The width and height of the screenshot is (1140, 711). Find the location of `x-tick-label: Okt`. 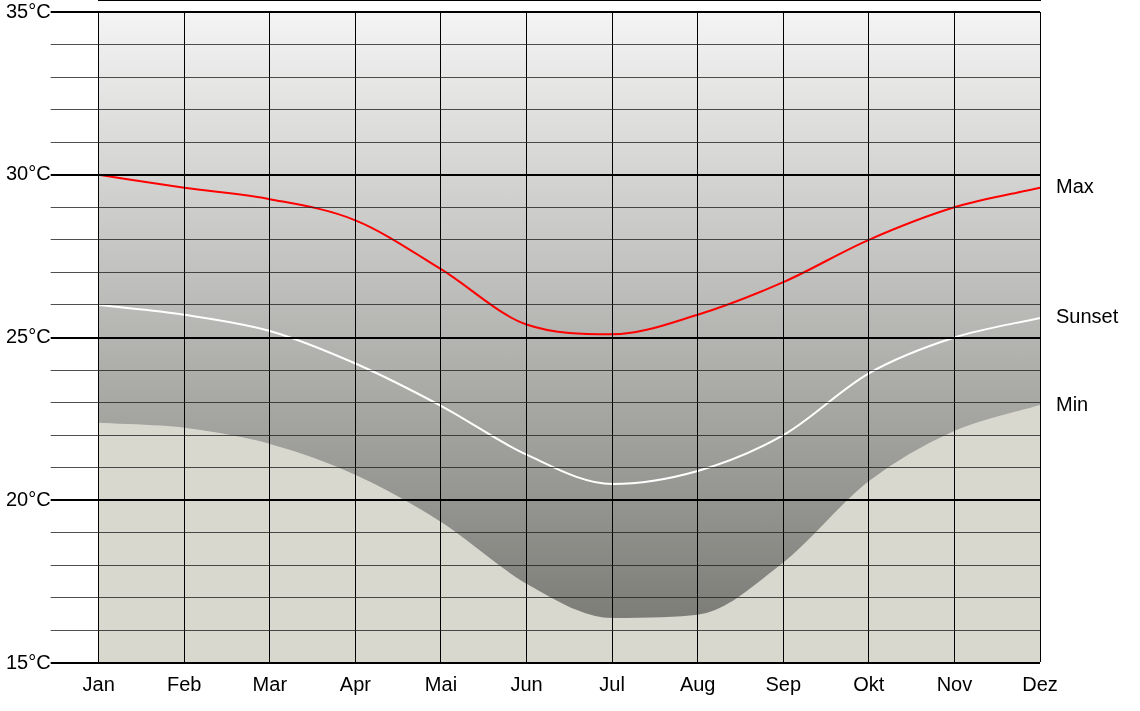

x-tick-label: Okt is located at coordinates (869, 683).